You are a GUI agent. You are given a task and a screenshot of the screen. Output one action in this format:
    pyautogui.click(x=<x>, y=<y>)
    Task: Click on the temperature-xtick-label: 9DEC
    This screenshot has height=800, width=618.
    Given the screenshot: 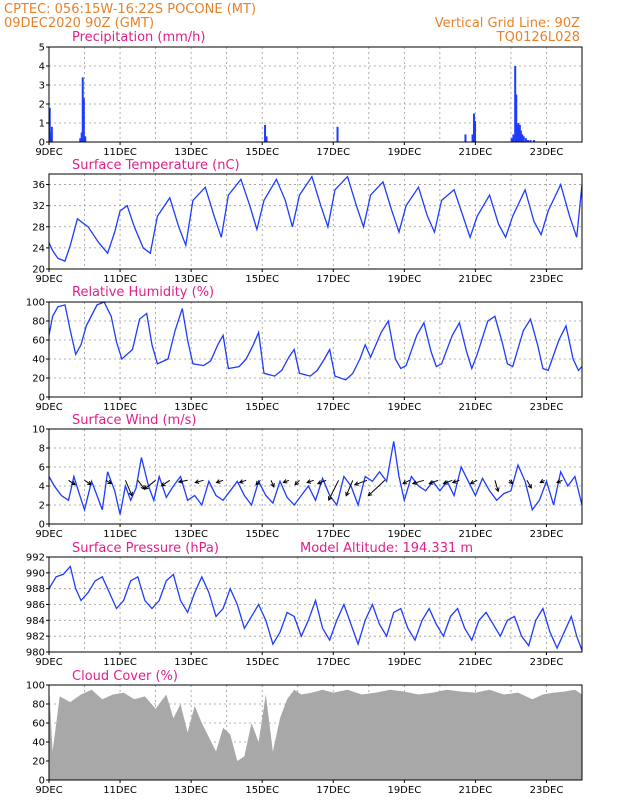 What is the action you would take?
    pyautogui.click(x=48, y=279)
    